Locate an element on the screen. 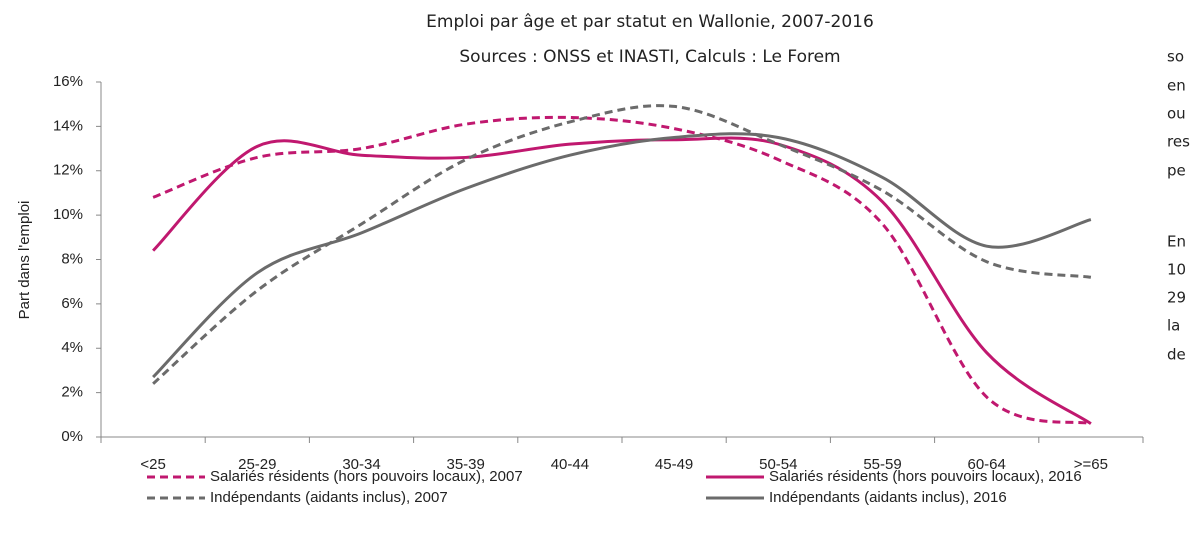 The width and height of the screenshot is (1204, 541). x-tick-label: 60-64 is located at coordinates (987, 464).